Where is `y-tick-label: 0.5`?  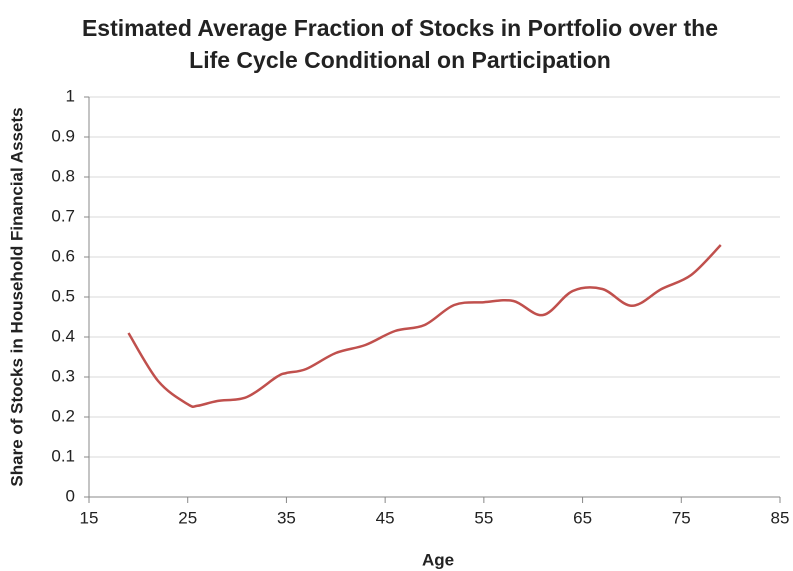
y-tick-label: 0.5 is located at coordinates (63, 295).